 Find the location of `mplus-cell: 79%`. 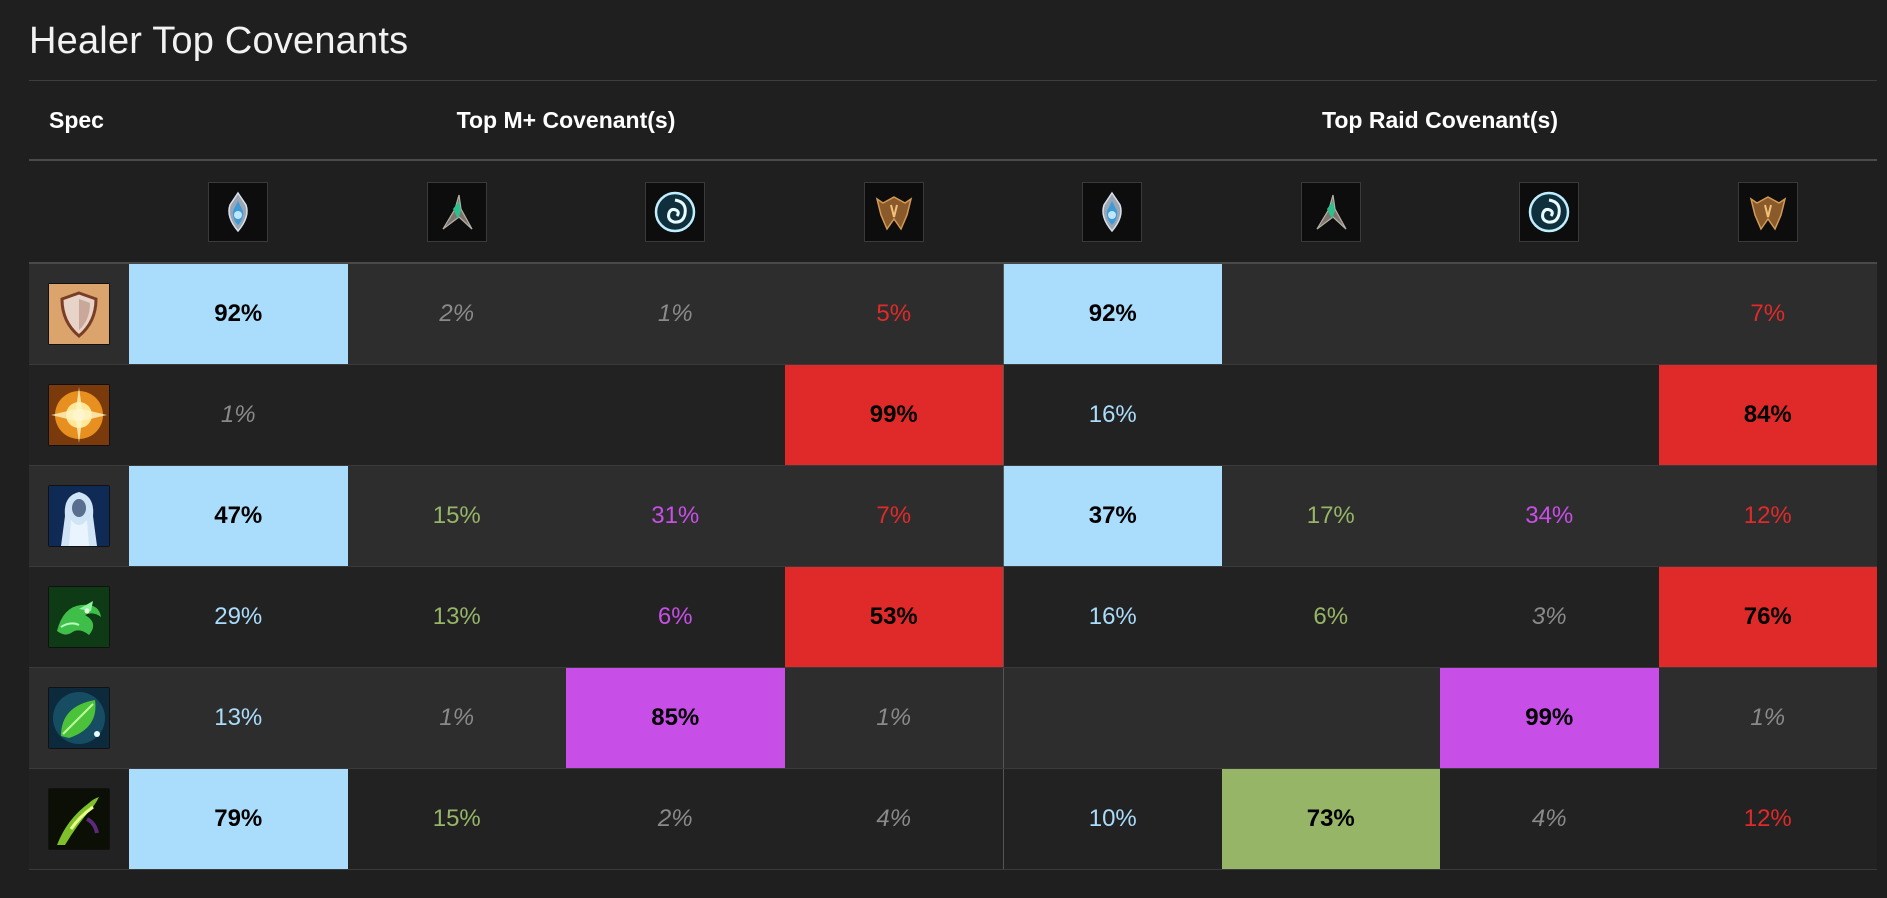

mplus-cell: 79% is located at coordinates (238, 819).